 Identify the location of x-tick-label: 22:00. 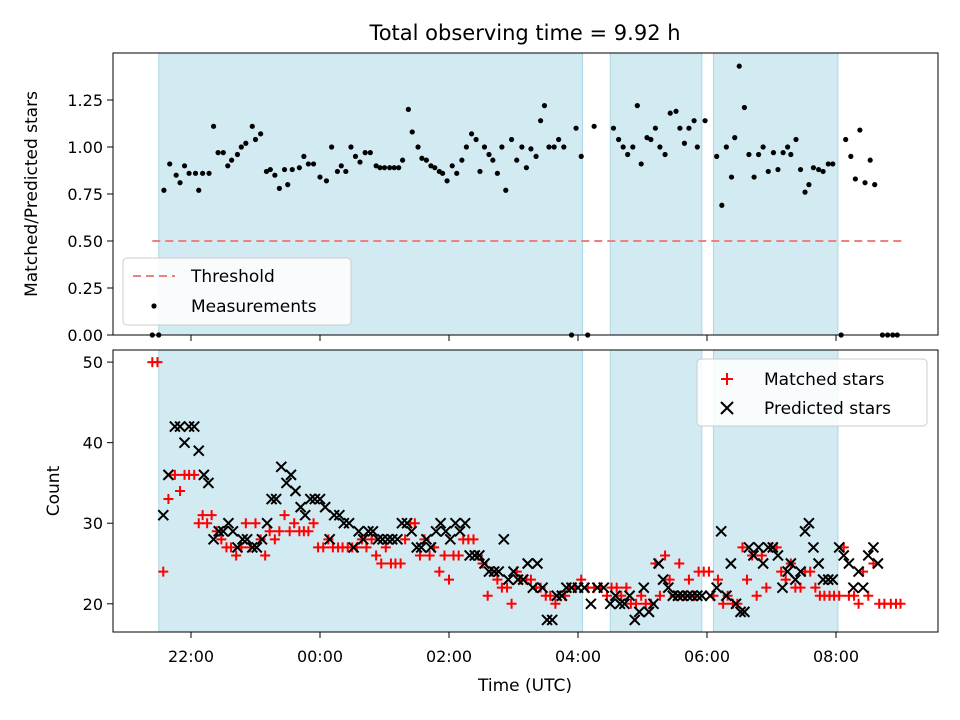
(191, 656).